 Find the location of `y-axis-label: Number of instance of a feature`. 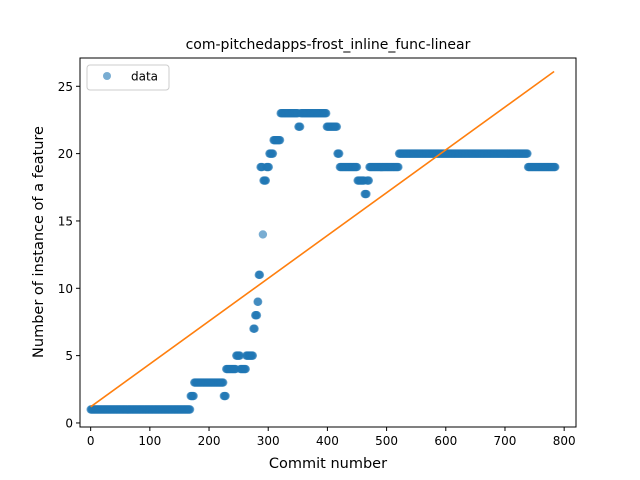

y-axis-label: Number of instance of a feature is located at coordinates (39, 242).